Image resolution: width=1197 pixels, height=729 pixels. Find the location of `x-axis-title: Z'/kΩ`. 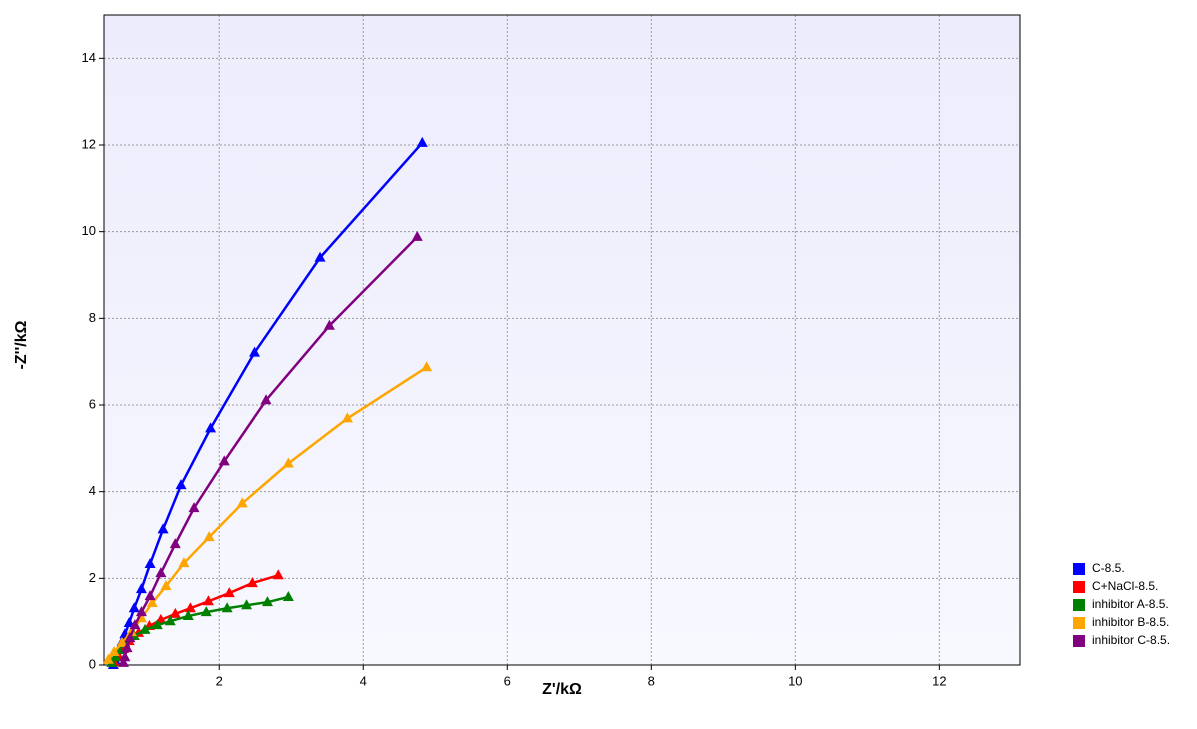

x-axis-title: Z'/kΩ is located at coordinates (562, 689).